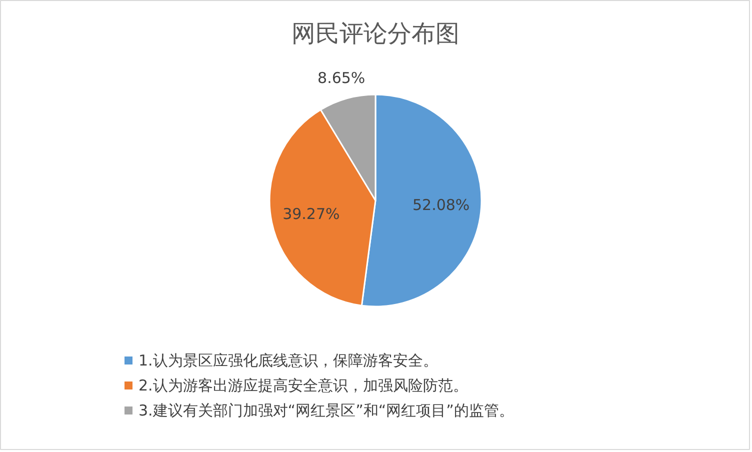 The height and width of the screenshot is (452, 752). What do you see at coordinates (326, 411) in the screenshot?
I see `legend-label: 3.建议有关部门加强对“网红景区”和“网红项目”的监管。` at bounding box center [326, 411].